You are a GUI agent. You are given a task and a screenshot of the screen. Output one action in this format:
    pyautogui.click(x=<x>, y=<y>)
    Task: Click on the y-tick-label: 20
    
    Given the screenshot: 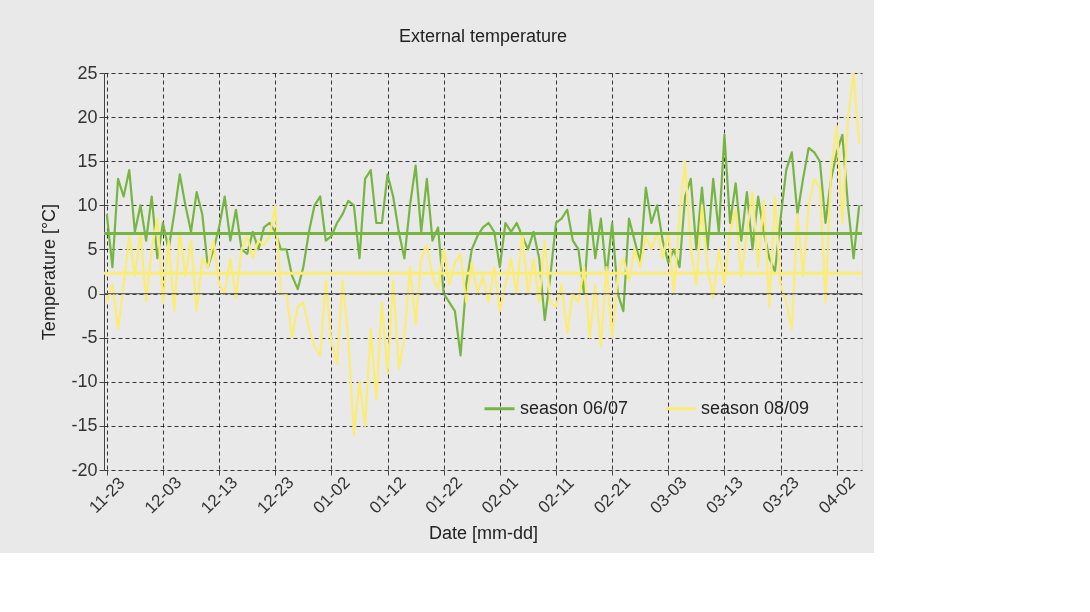 What is the action you would take?
    pyautogui.click(x=87, y=116)
    